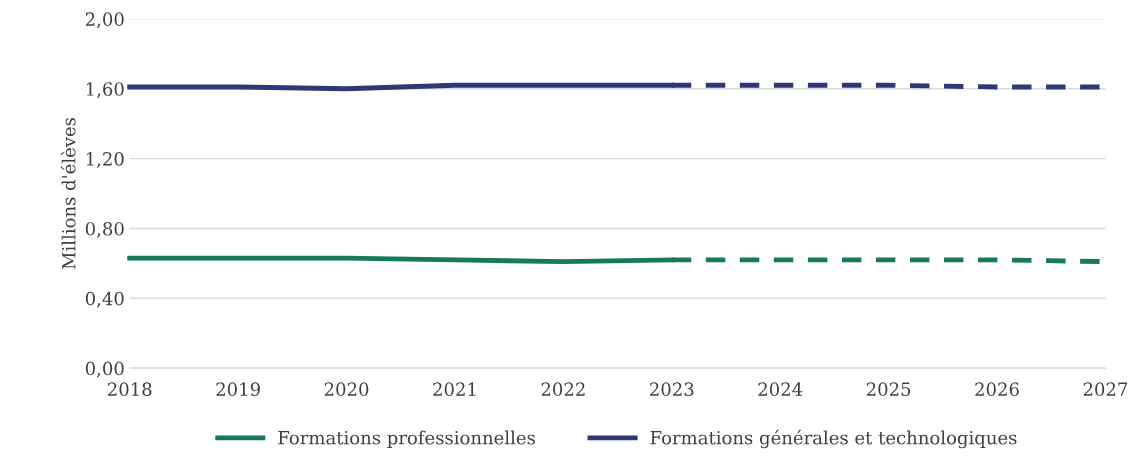 This screenshot has width=1128, height=472. What do you see at coordinates (563, 389) in the screenshot?
I see `x-tick-label: 2022` at bounding box center [563, 389].